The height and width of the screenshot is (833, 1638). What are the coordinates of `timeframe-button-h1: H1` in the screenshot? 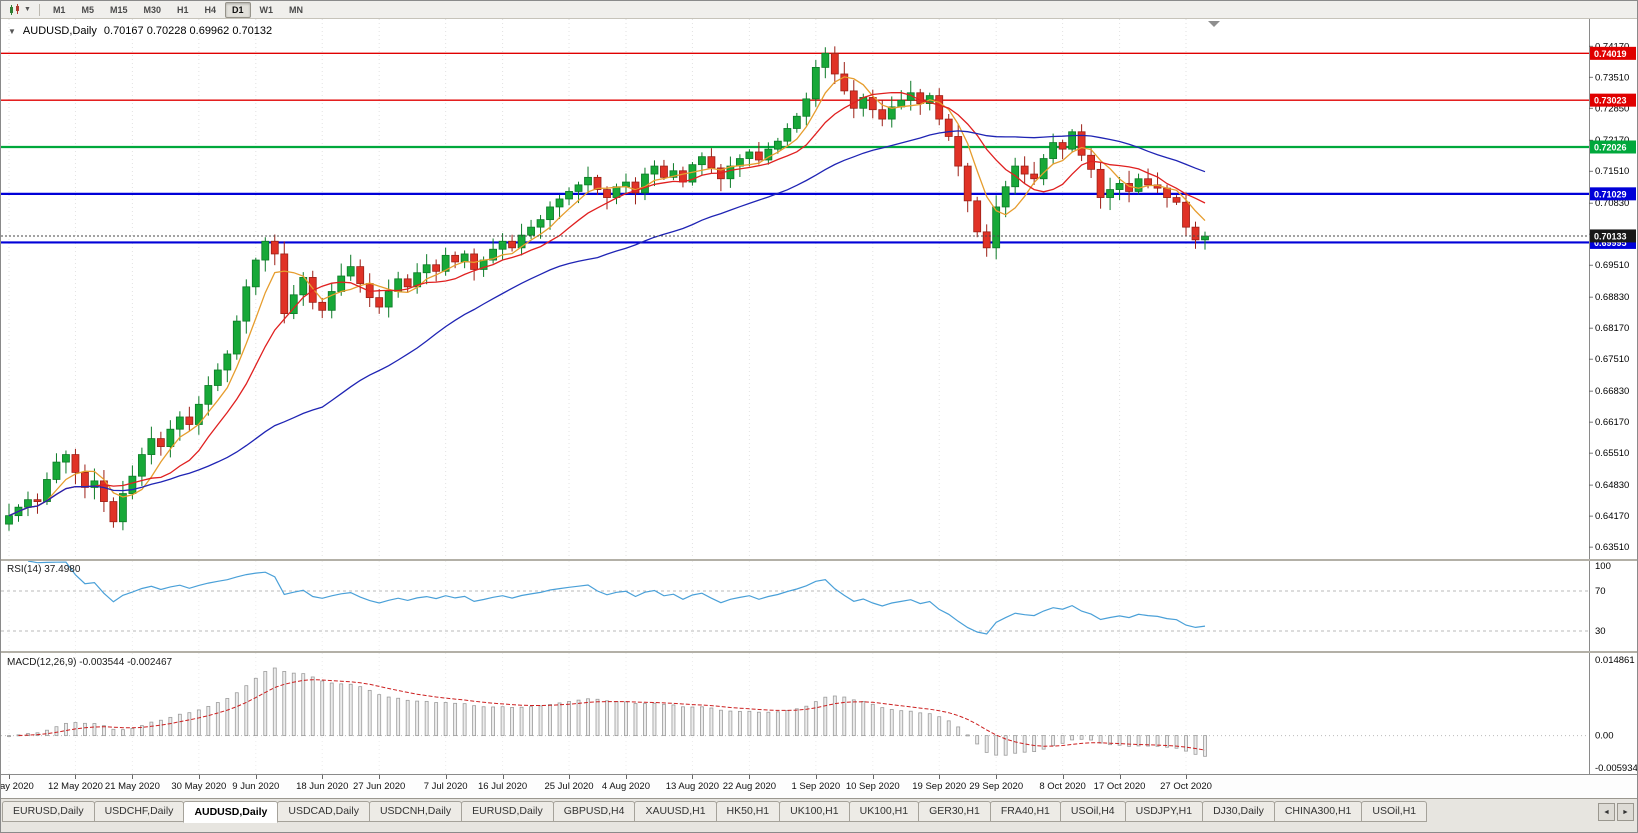 It's located at (183, 9).